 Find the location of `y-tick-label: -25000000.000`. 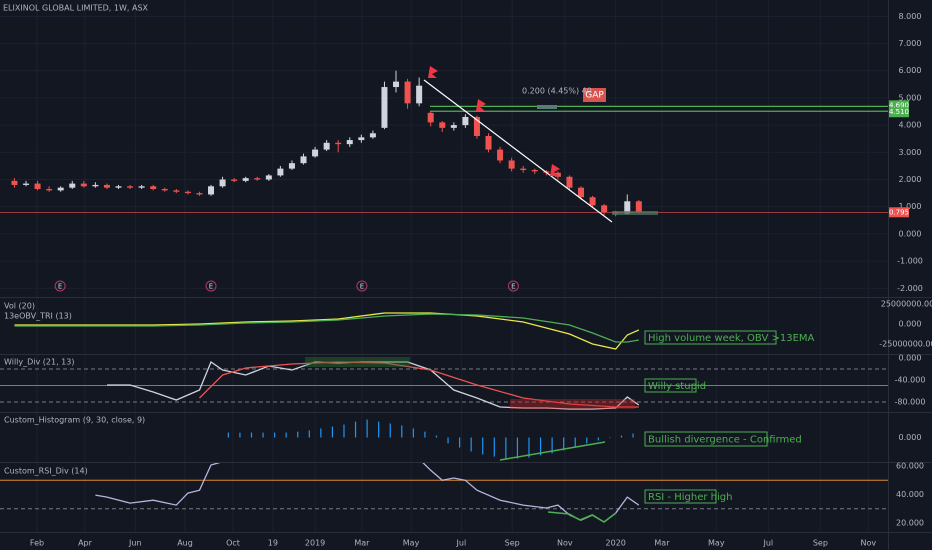

y-tick-label: -25000000.000 is located at coordinates (905, 344).